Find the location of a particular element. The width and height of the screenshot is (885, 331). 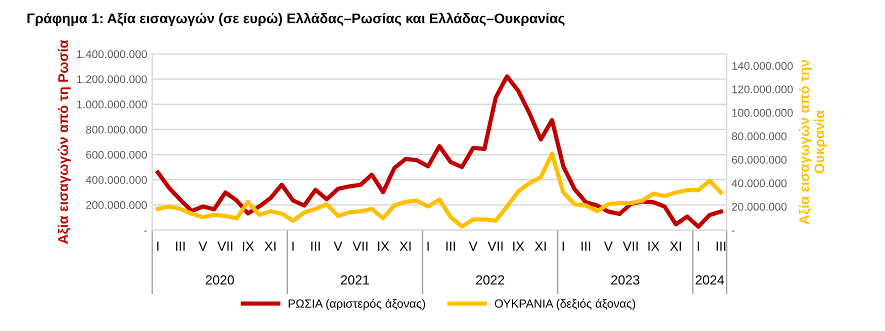

text: 2020 is located at coordinates (220, 280).